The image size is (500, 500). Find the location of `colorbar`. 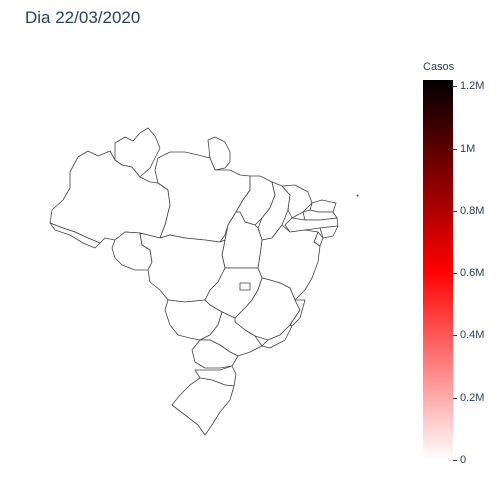

colorbar is located at coordinates (438, 270).